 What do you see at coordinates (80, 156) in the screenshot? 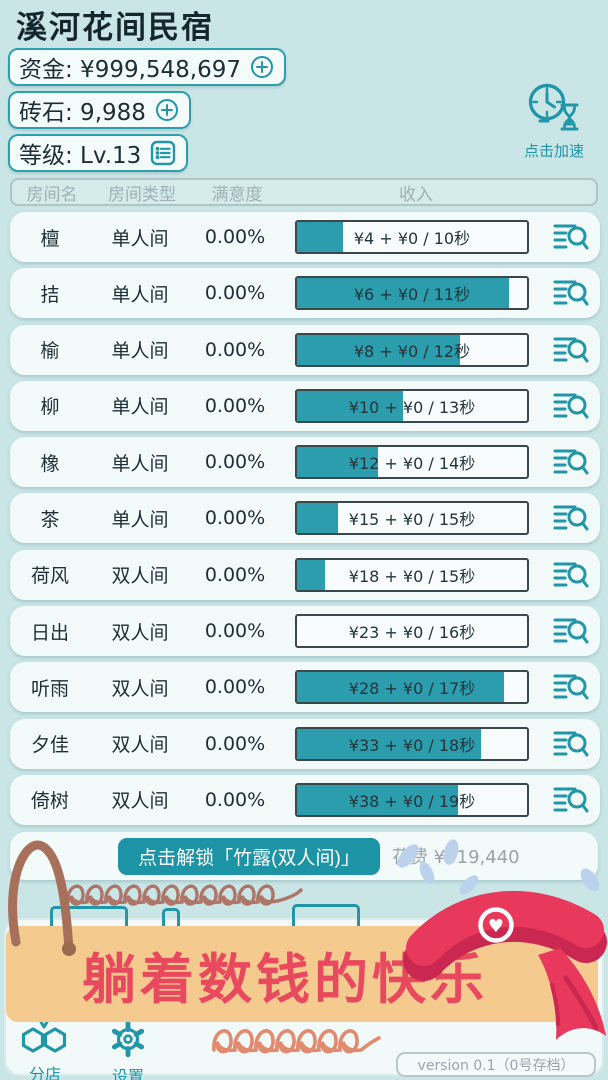
I see `level-value: 等级: Lv.13` at bounding box center [80, 156].